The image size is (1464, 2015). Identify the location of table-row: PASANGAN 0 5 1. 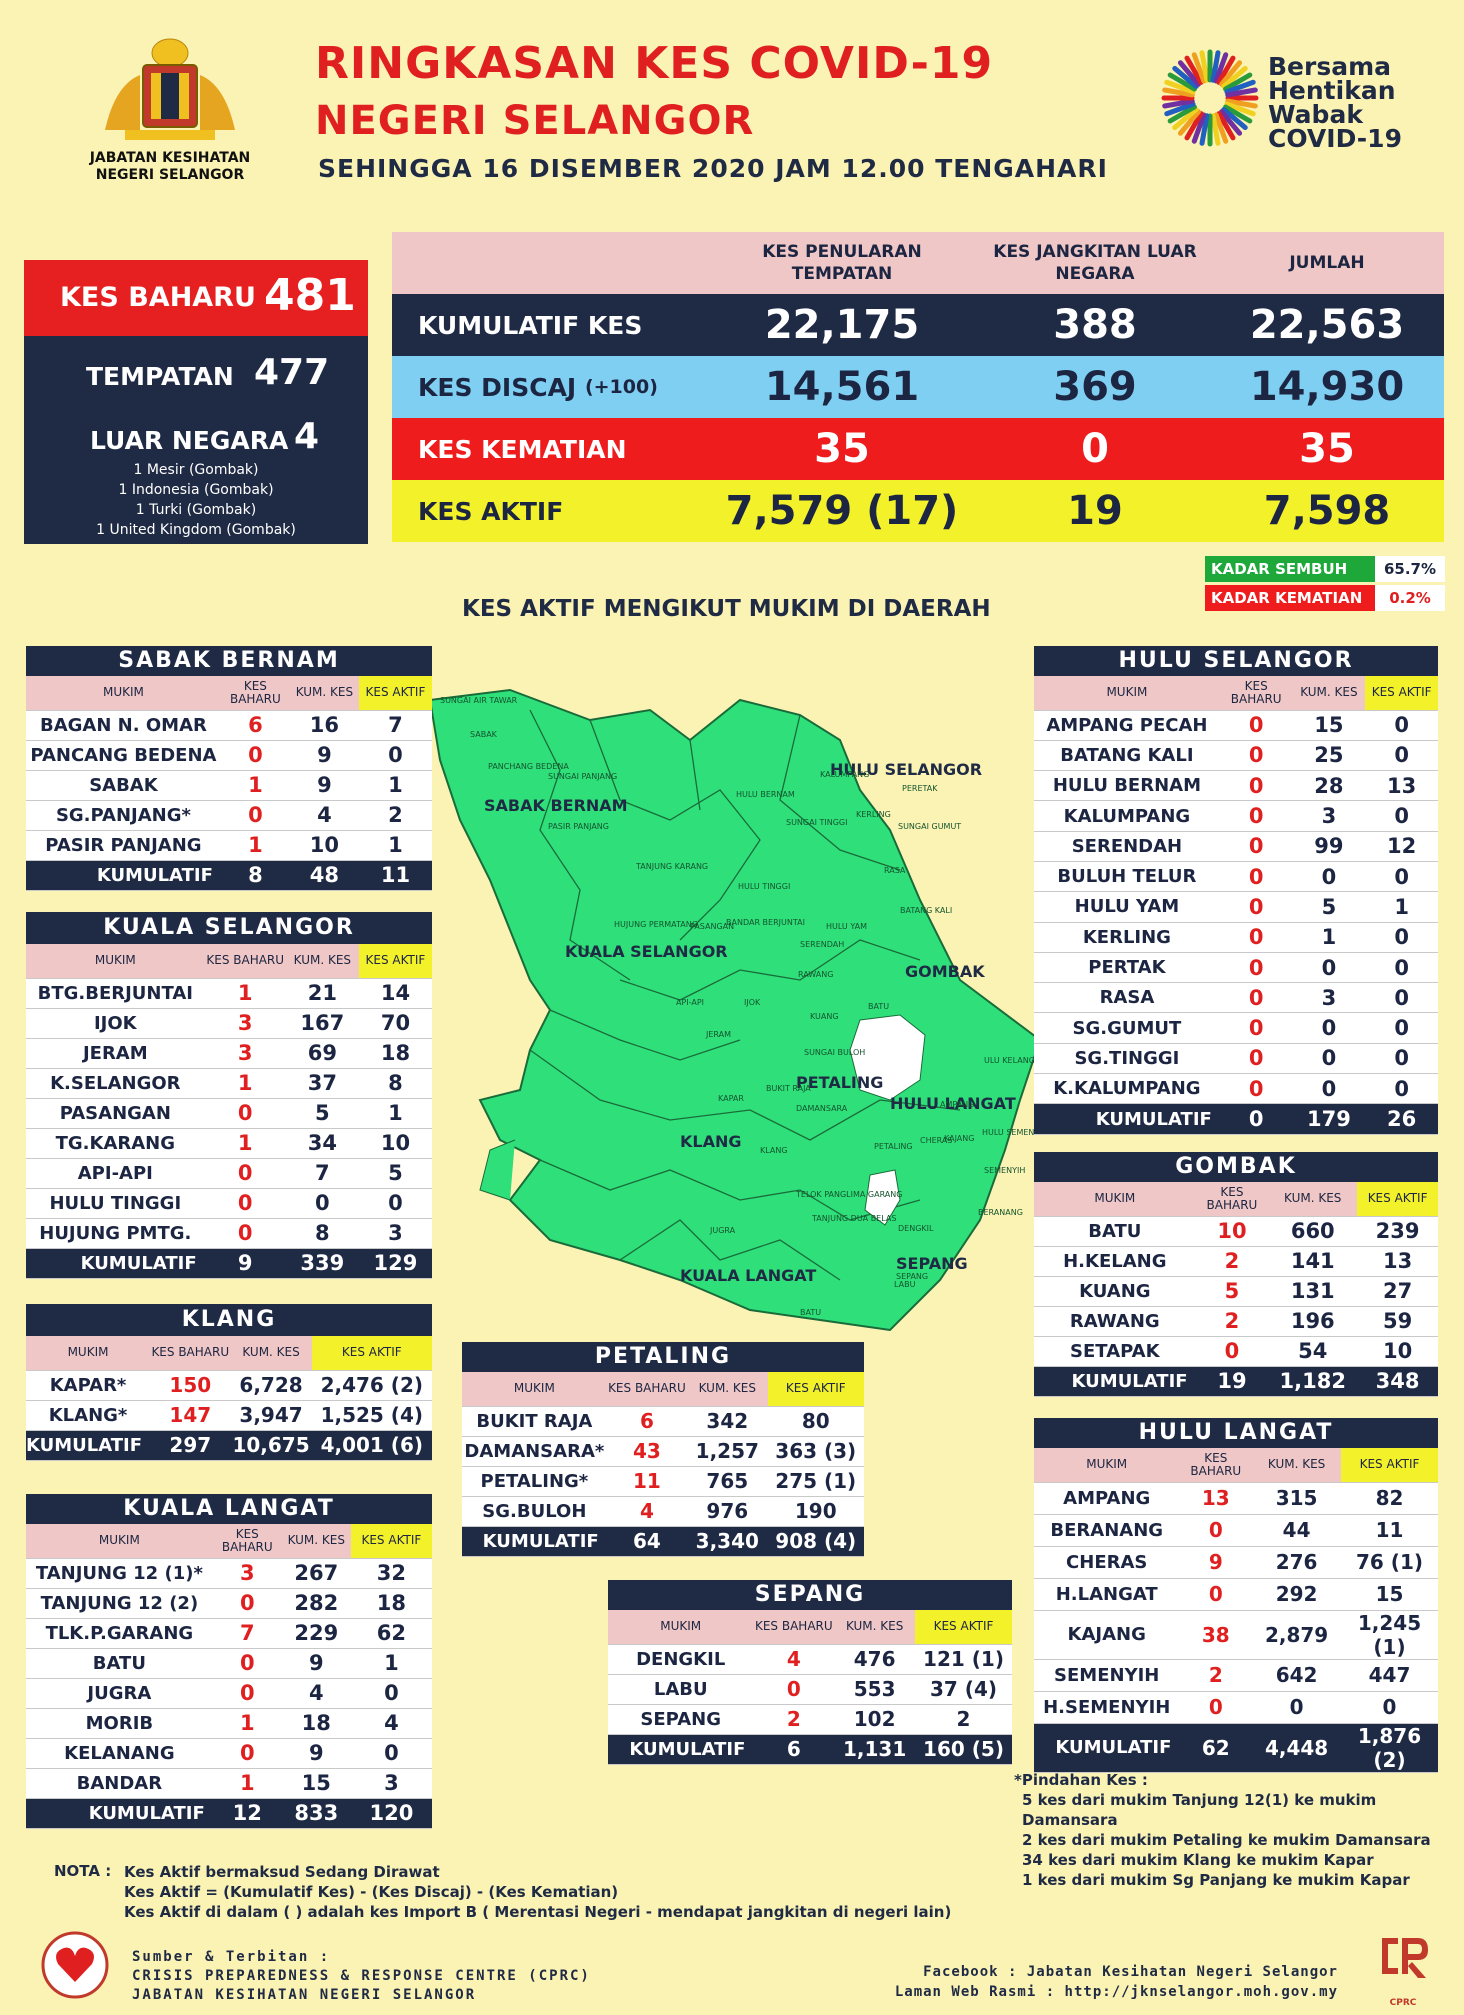
(229, 1113).